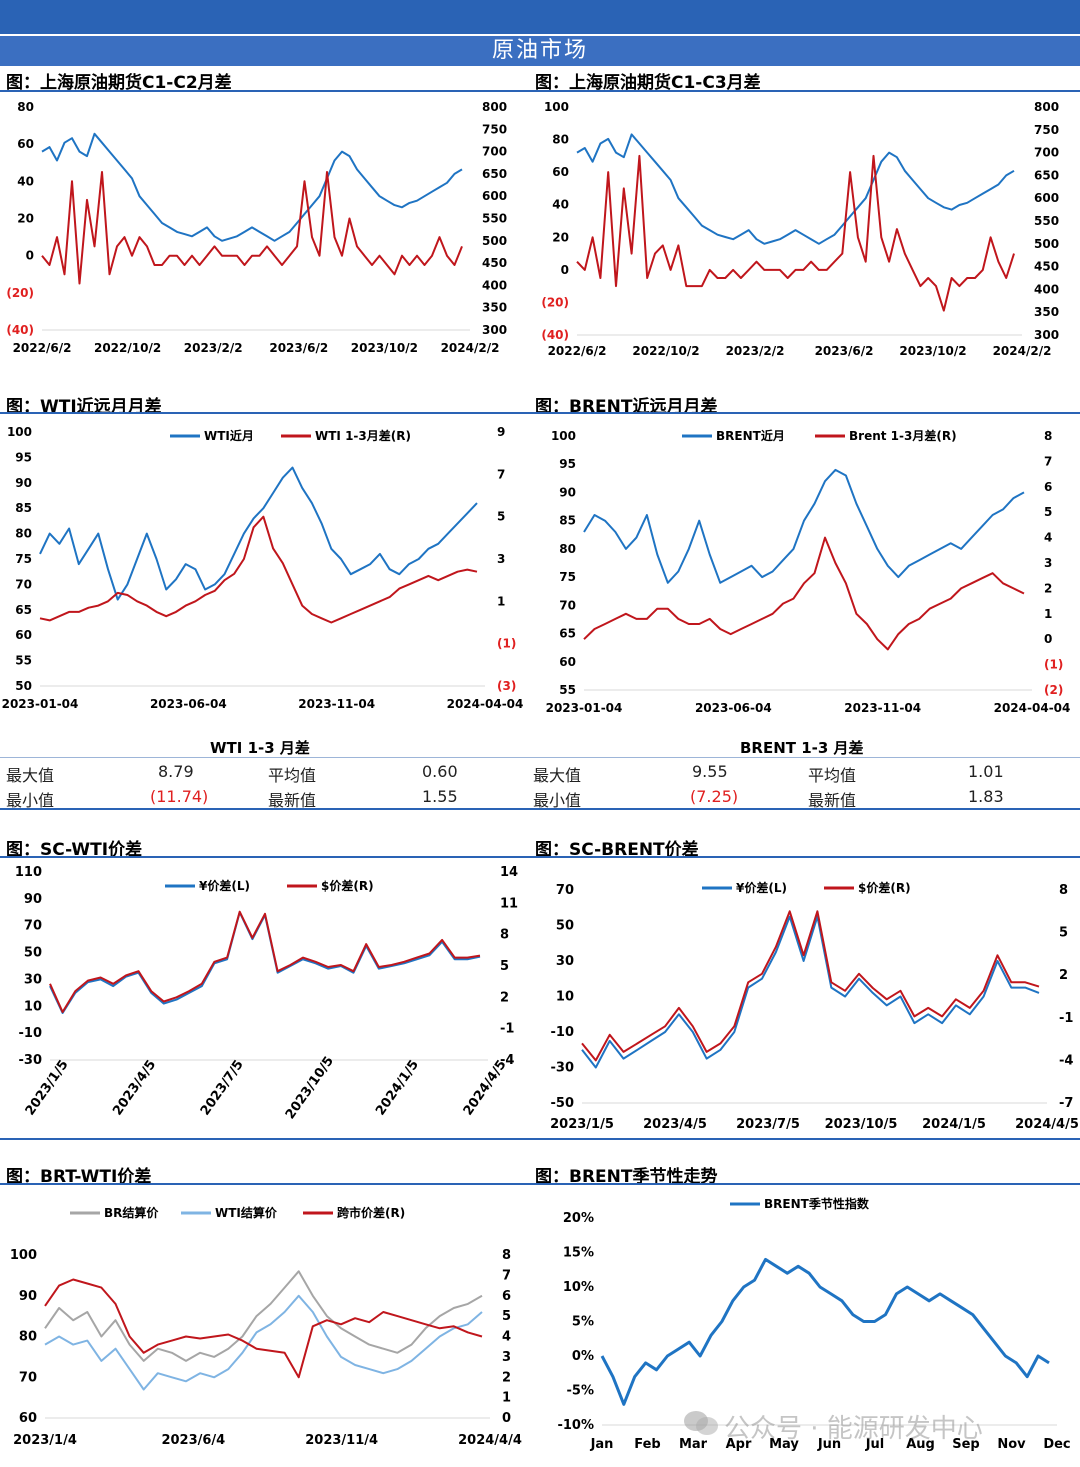 The height and width of the screenshot is (1467, 1080). What do you see at coordinates (341, 1440) in the screenshot?
I see `x-tick-label: 2023/11/4` at bounding box center [341, 1440].